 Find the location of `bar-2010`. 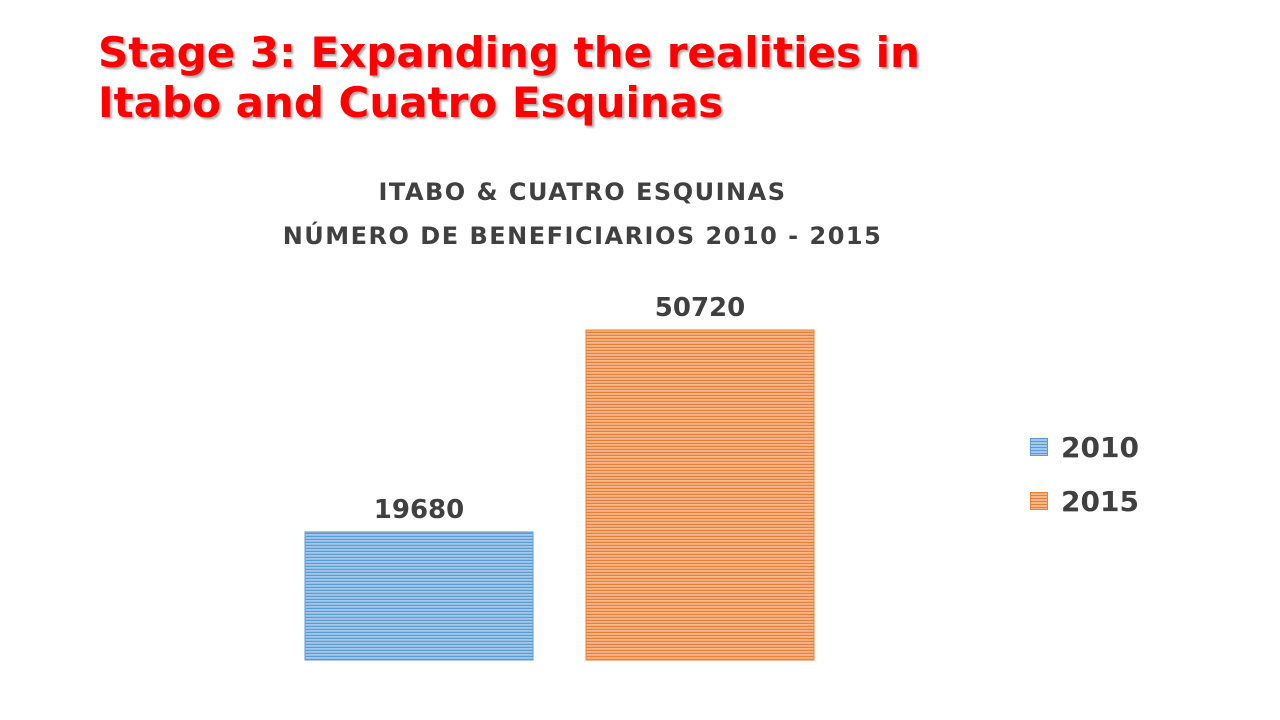

bar-2010 is located at coordinates (419, 596).